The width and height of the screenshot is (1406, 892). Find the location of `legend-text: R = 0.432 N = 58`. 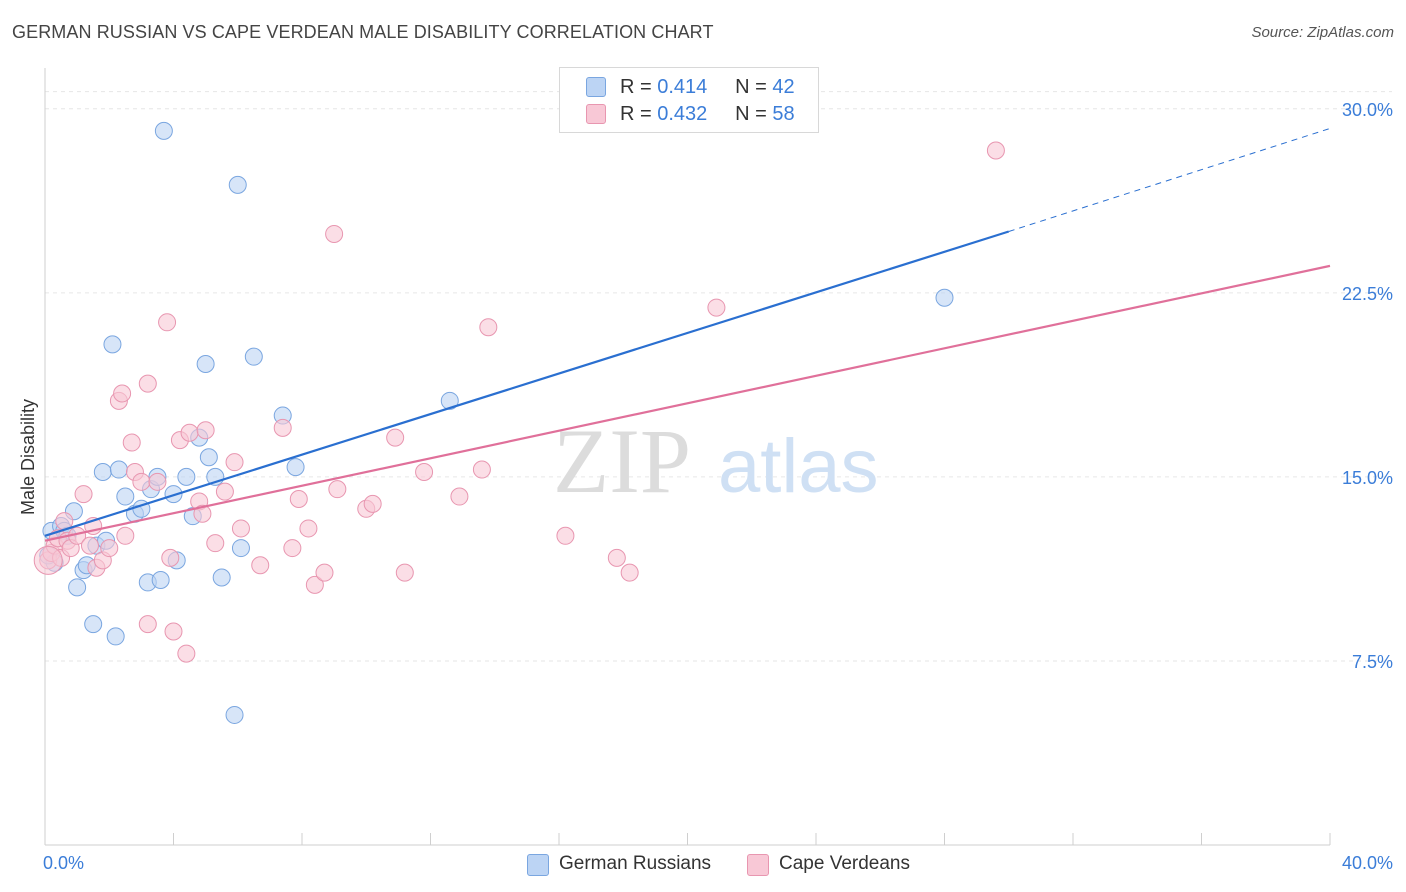

legend-text: R = 0.432 N = 58 is located at coordinates (707, 114).